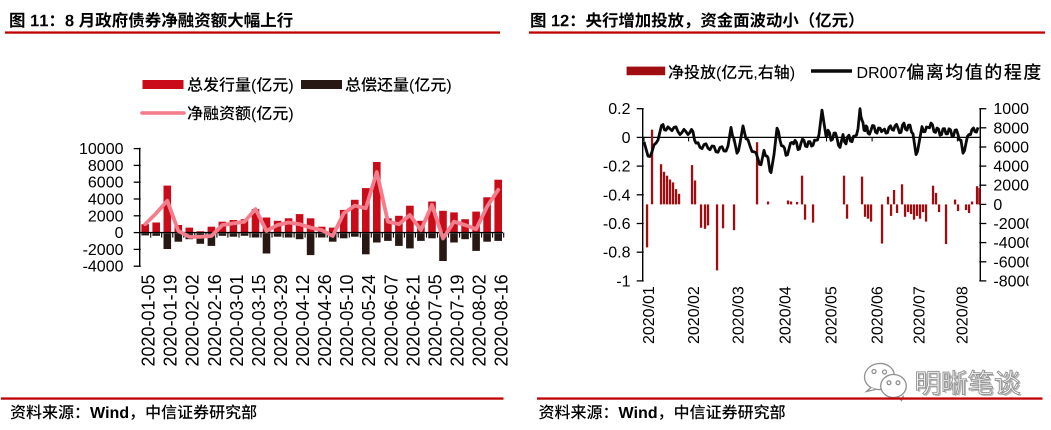 The height and width of the screenshot is (430, 1051). I want to click on svg-text: 2020-03-01, so click(237, 320).